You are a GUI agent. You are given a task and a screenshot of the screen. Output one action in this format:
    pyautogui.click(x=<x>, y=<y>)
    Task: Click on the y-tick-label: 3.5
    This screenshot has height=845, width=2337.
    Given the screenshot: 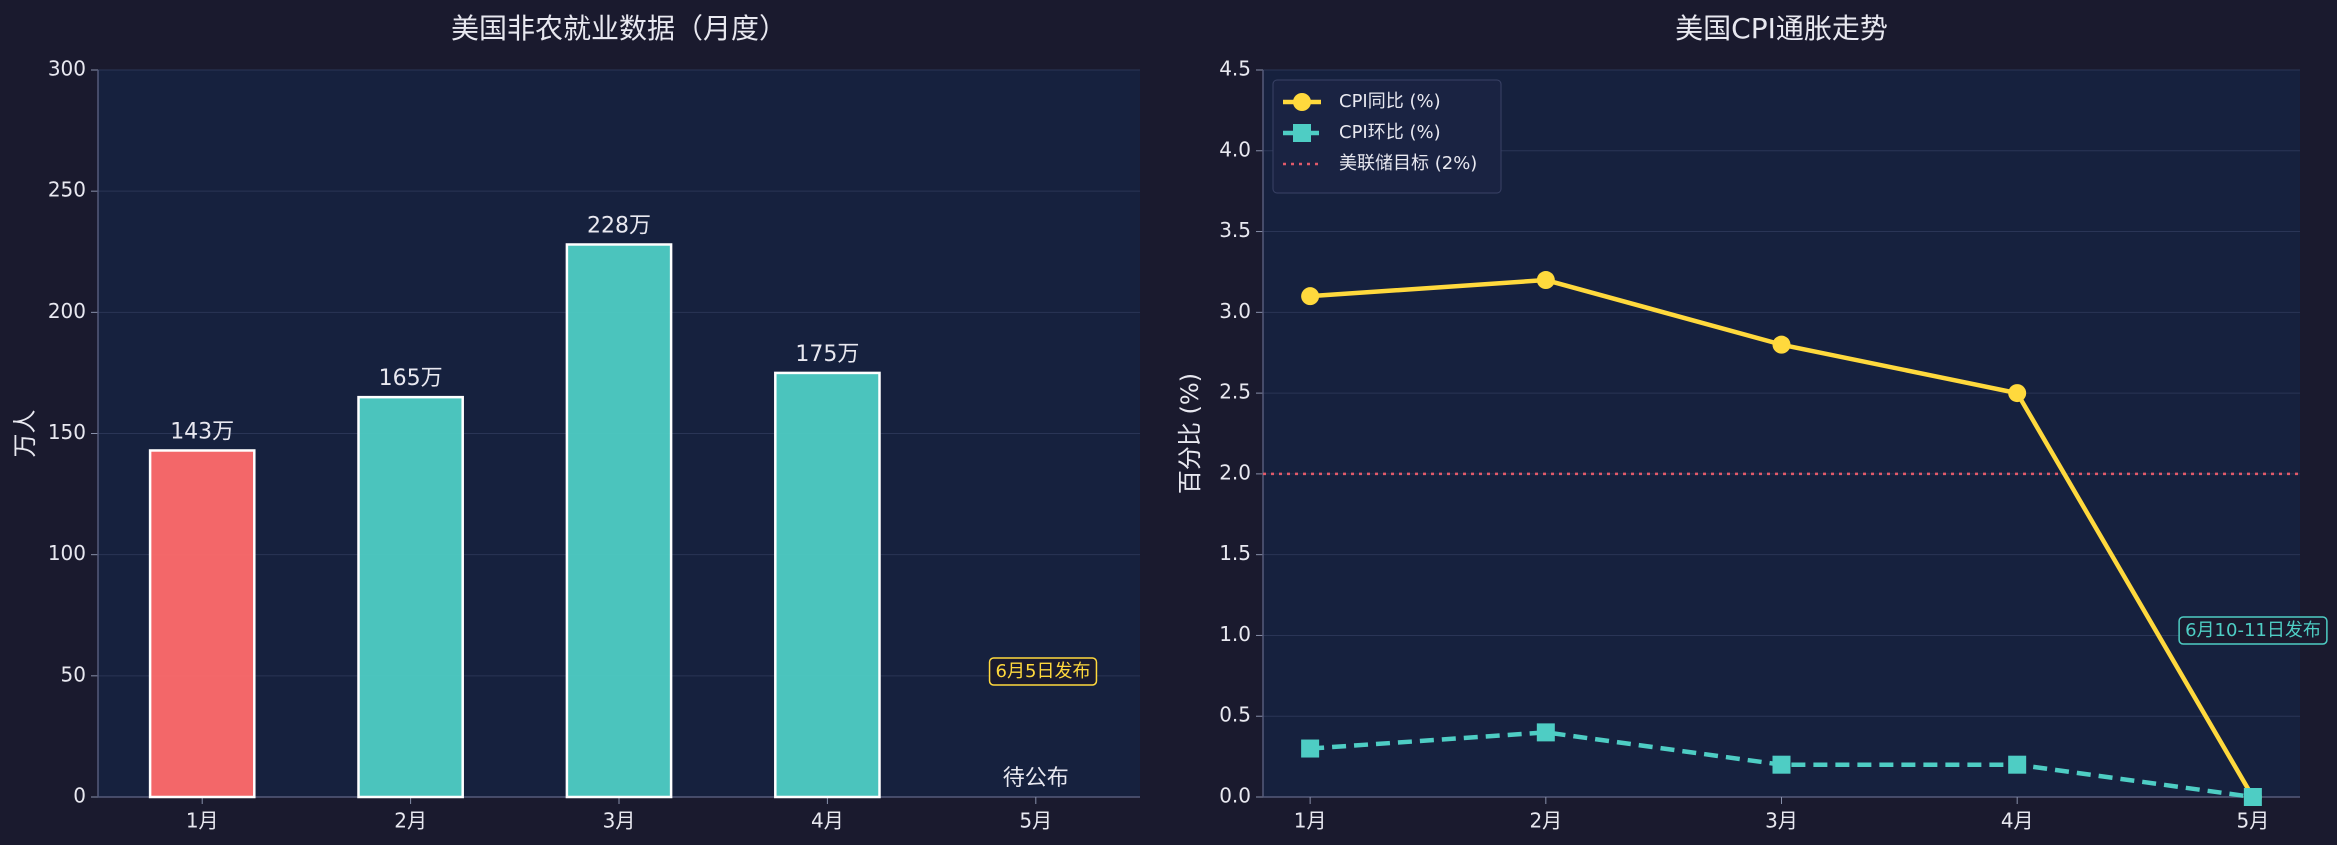 What is the action you would take?
    pyautogui.click(x=1235, y=230)
    